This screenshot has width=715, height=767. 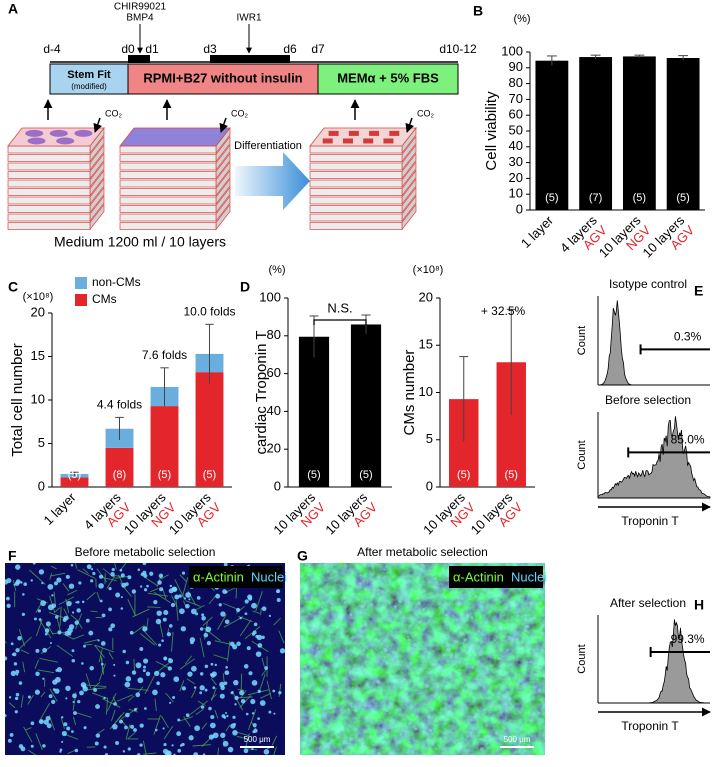 I want to click on category-name: 1 layer, so click(x=537, y=231).